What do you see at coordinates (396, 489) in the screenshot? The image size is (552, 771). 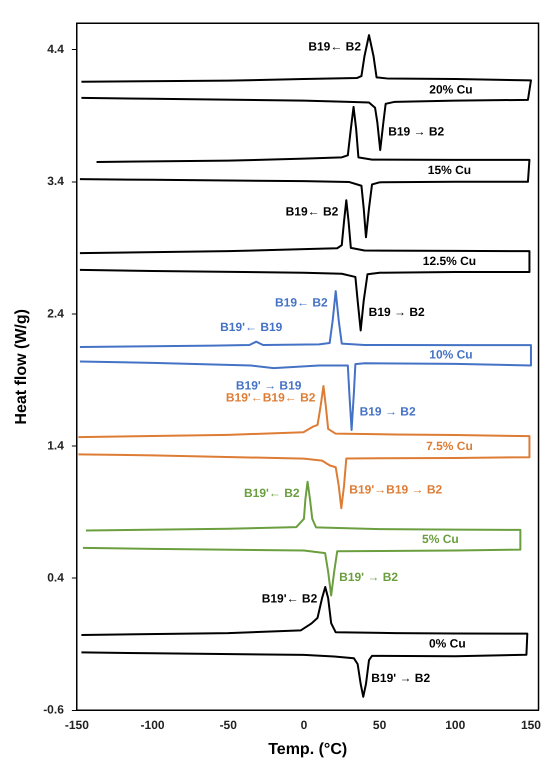 I see `annotation: B19'→B19 → B2` at bounding box center [396, 489].